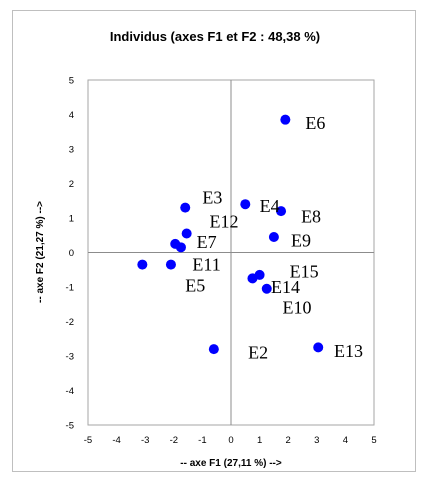 This screenshot has height=484, width=421. Describe the element at coordinates (259, 440) in the screenshot. I see `x-tick-label: 1` at that location.